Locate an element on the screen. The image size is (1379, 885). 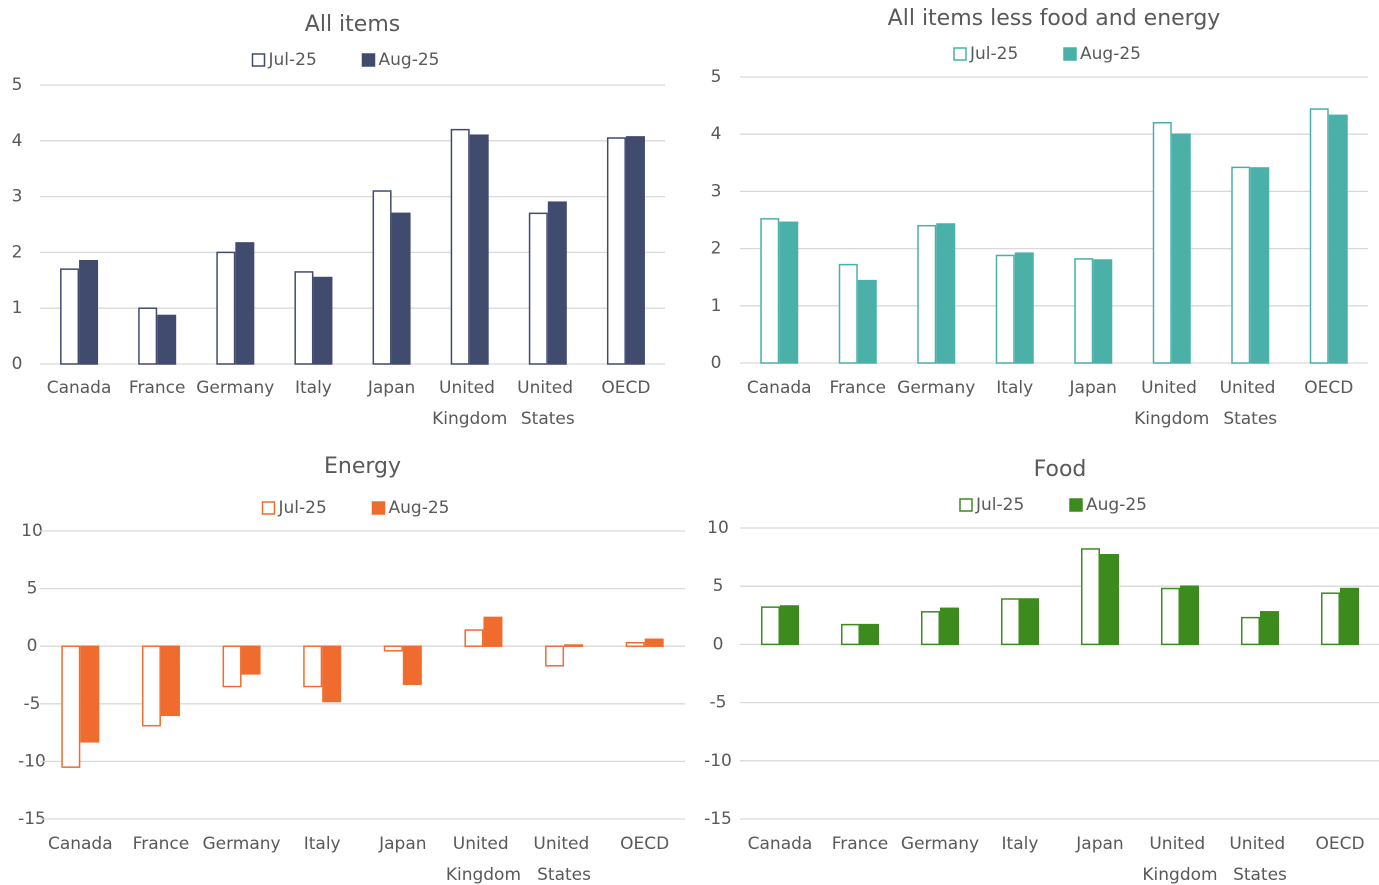
chart-title: Food is located at coordinates (1060, 469).